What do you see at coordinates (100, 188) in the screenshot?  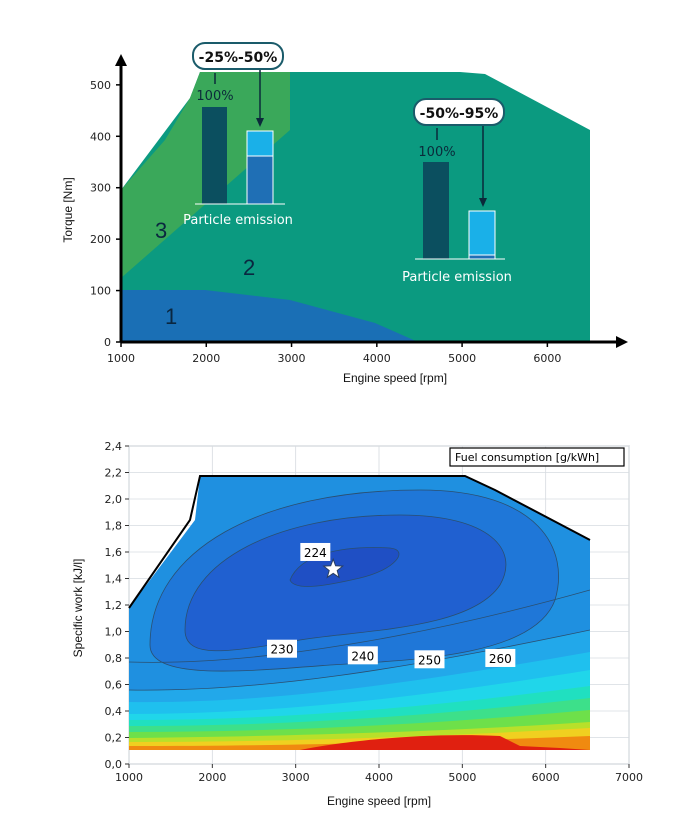 I see `top-y-tick-label: 300` at bounding box center [100, 188].